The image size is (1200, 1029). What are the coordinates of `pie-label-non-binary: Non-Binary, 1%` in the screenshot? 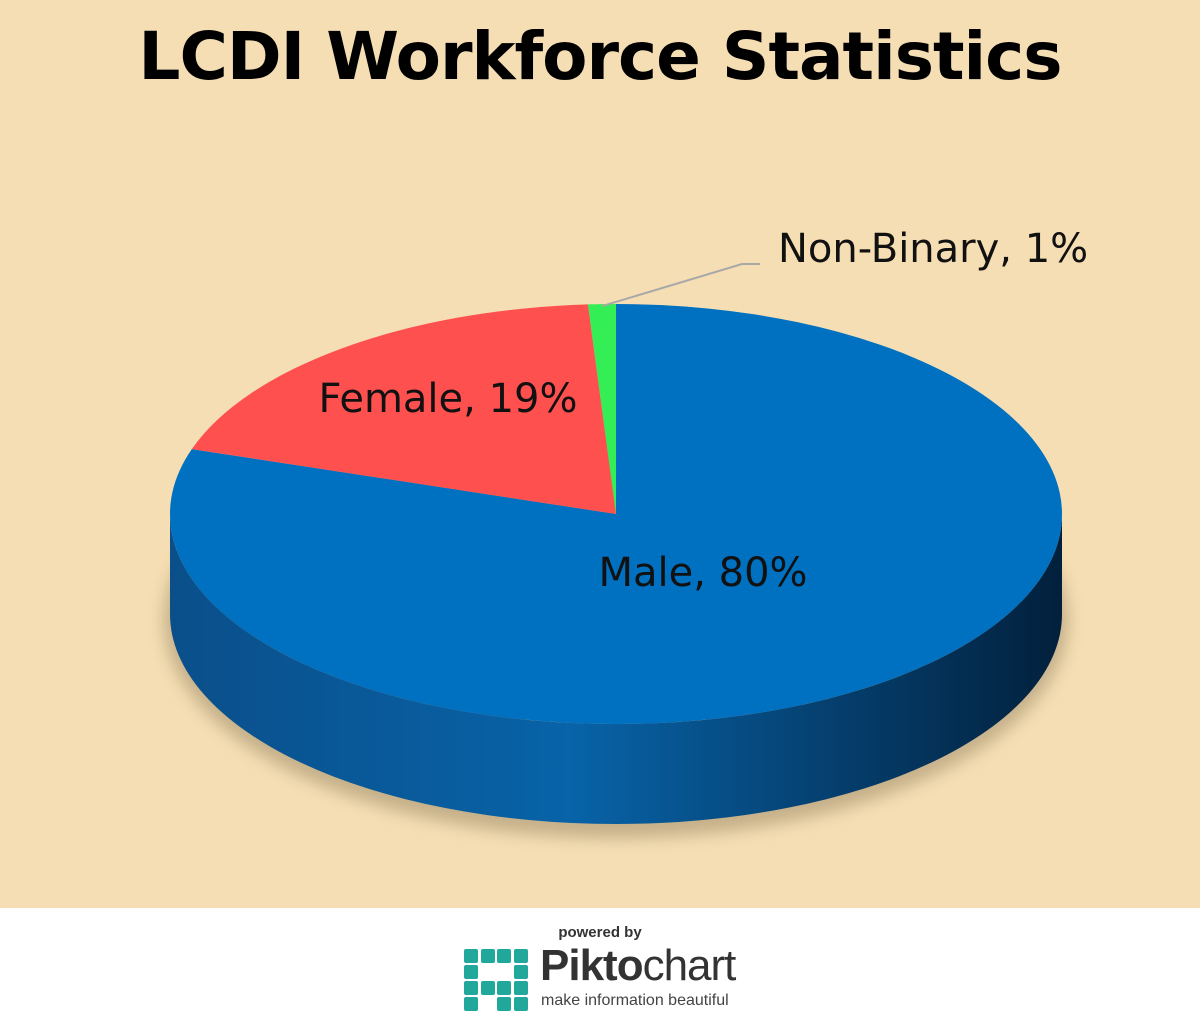 It's located at (933, 249).